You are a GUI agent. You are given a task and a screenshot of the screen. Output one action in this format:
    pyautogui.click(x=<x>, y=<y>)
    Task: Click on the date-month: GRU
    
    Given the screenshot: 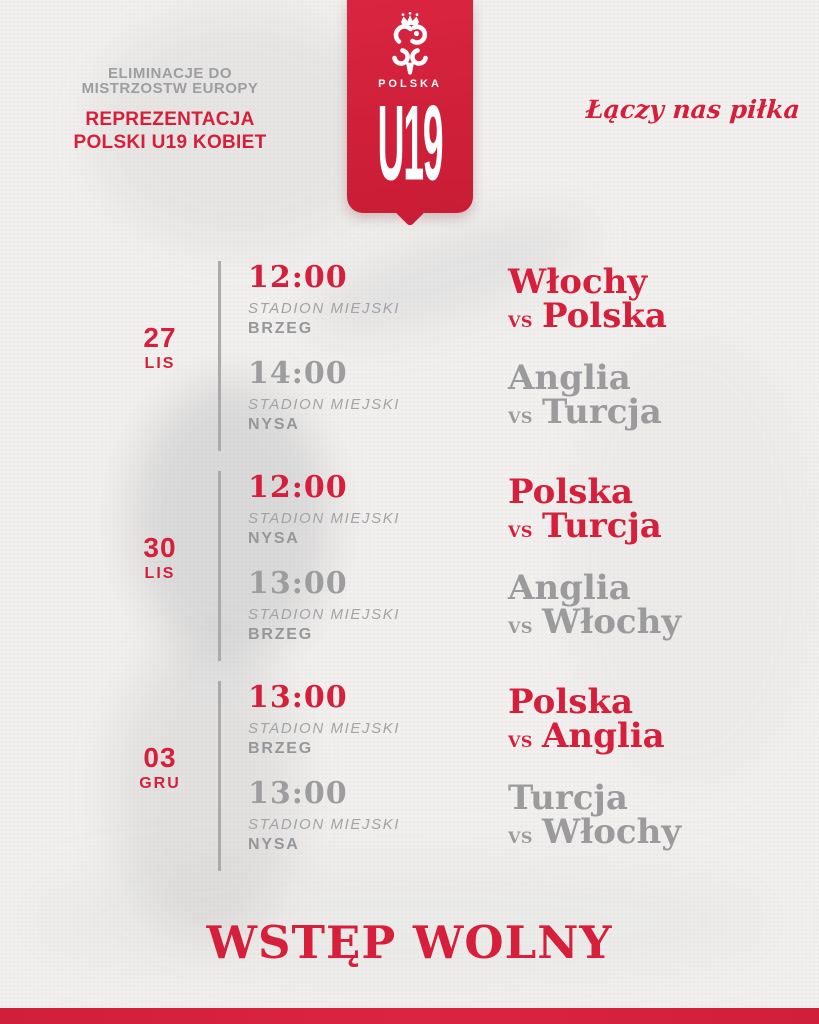 What is the action you would take?
    pyautogui.click(x=160, y=783)
    